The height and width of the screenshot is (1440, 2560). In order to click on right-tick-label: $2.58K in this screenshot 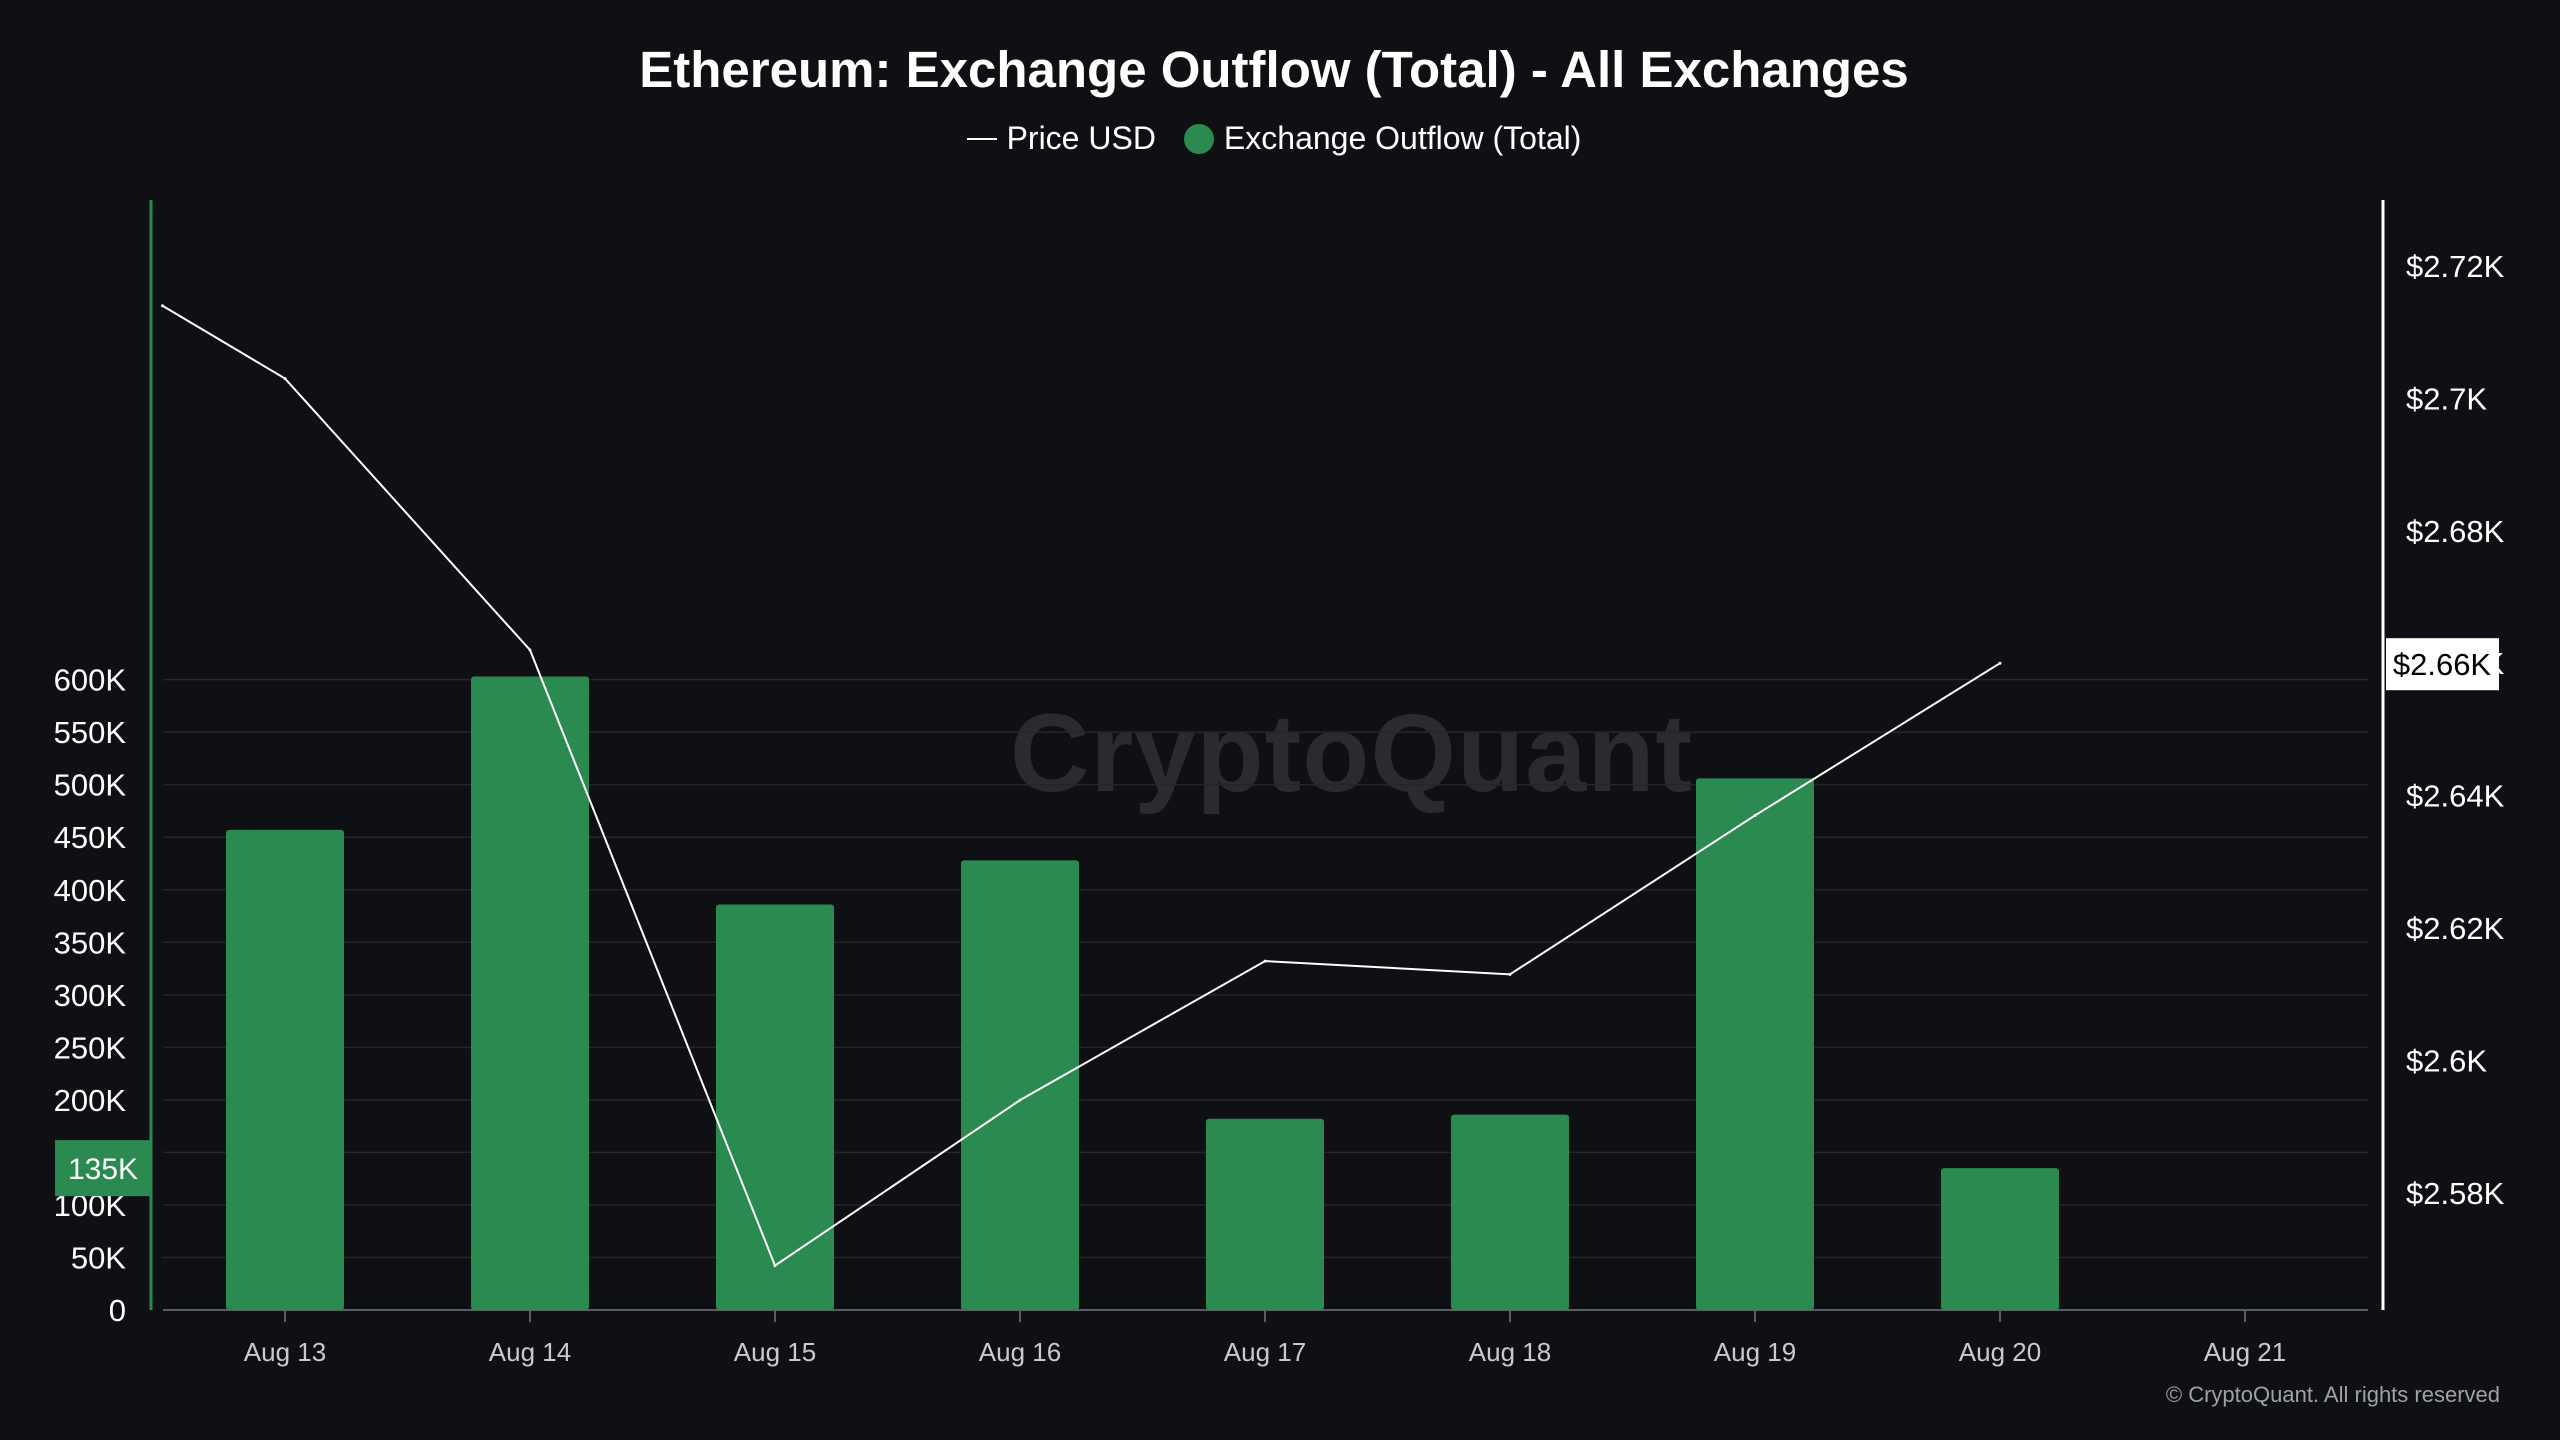, I will do `click(2455, 1193)`.